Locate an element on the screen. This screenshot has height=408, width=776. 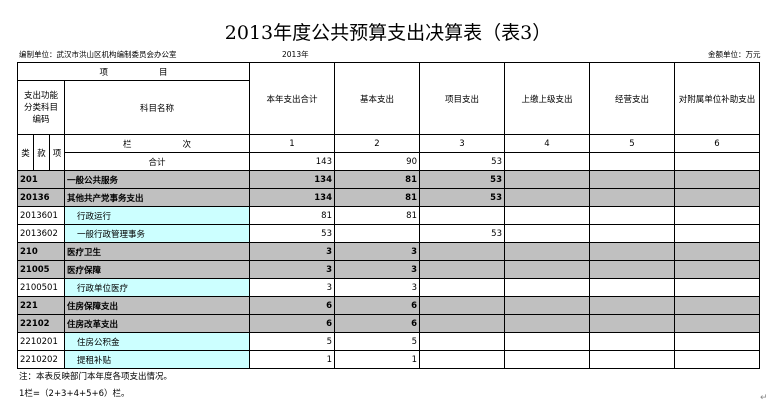
col-number: 3 is located at coordinates (462, 143).